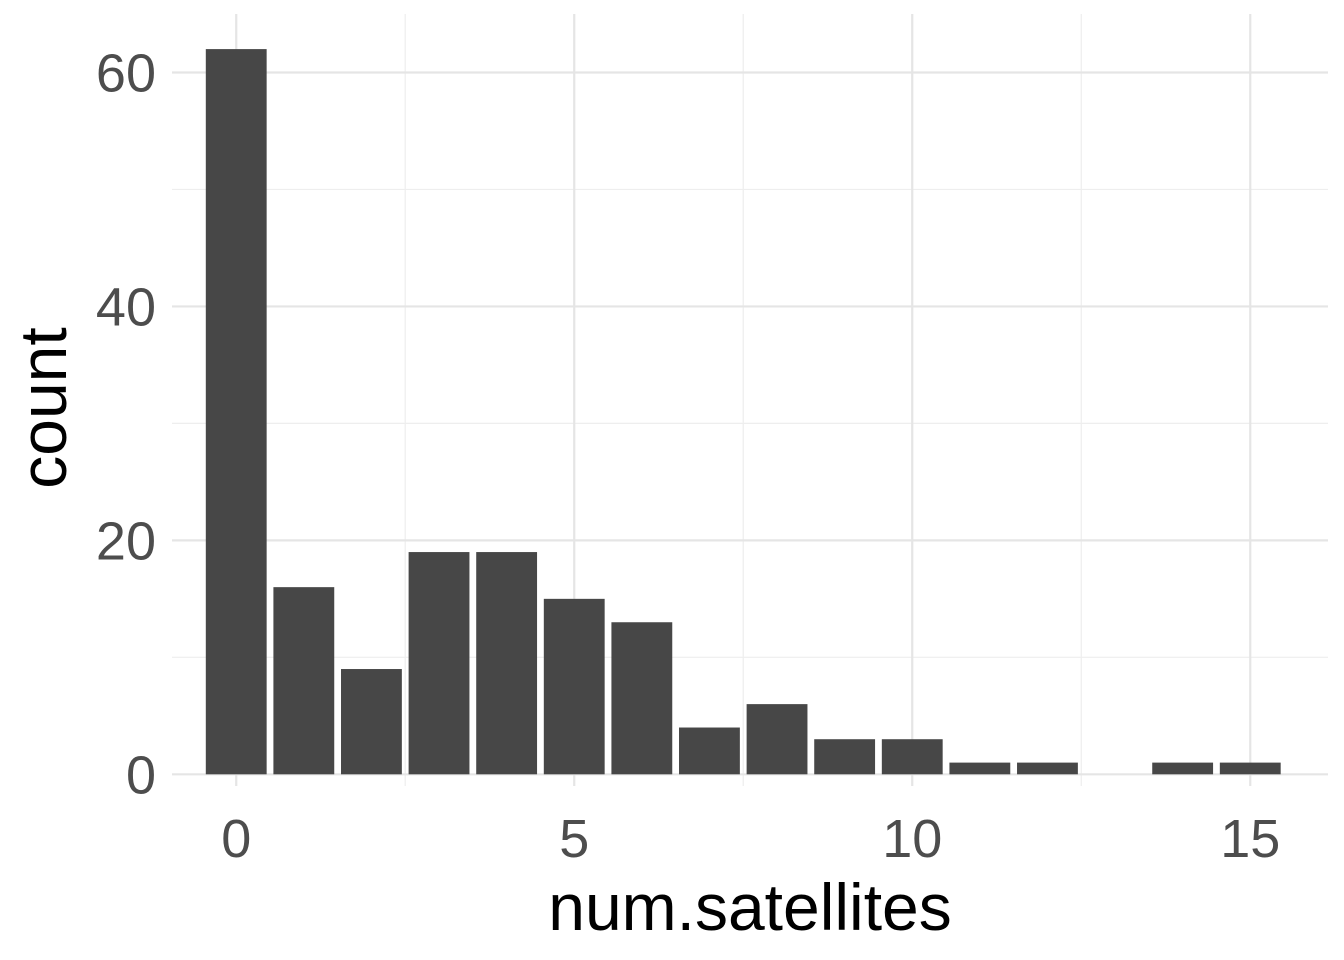 Image resolution: width=1344 pixels, height=960 pixels. What do you see at coordinates (236, 839) in the screenshot?
I see `x-tick-label: 0` at bounding box center [236, 839].